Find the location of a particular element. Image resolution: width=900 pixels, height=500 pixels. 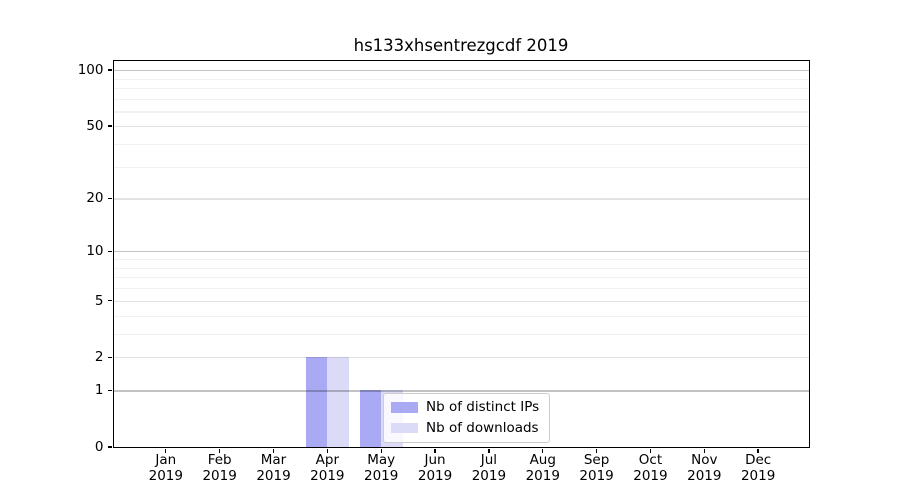

y-tick-label-2: 2 is located at coordinates (99, 357).